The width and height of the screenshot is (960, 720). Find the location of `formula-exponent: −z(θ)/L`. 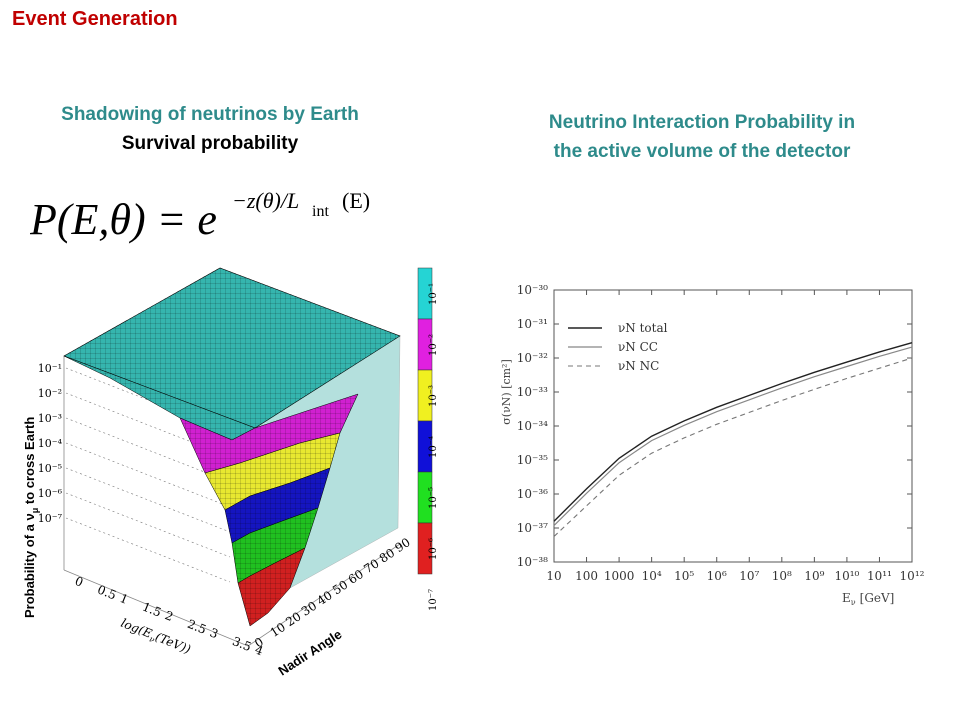

formula-exponent: −z(θ)/L is located at coordinates (265, 200).